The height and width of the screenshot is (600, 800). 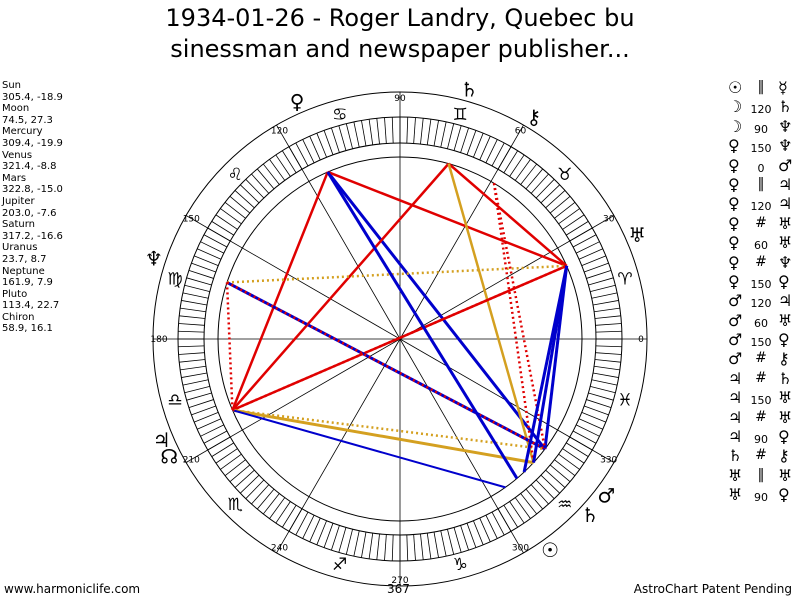 What do you see at coordinates (29, 167) in the screenshot?
I see `planet-value: 321.4, -8.8` at bounding box center [29, 167].